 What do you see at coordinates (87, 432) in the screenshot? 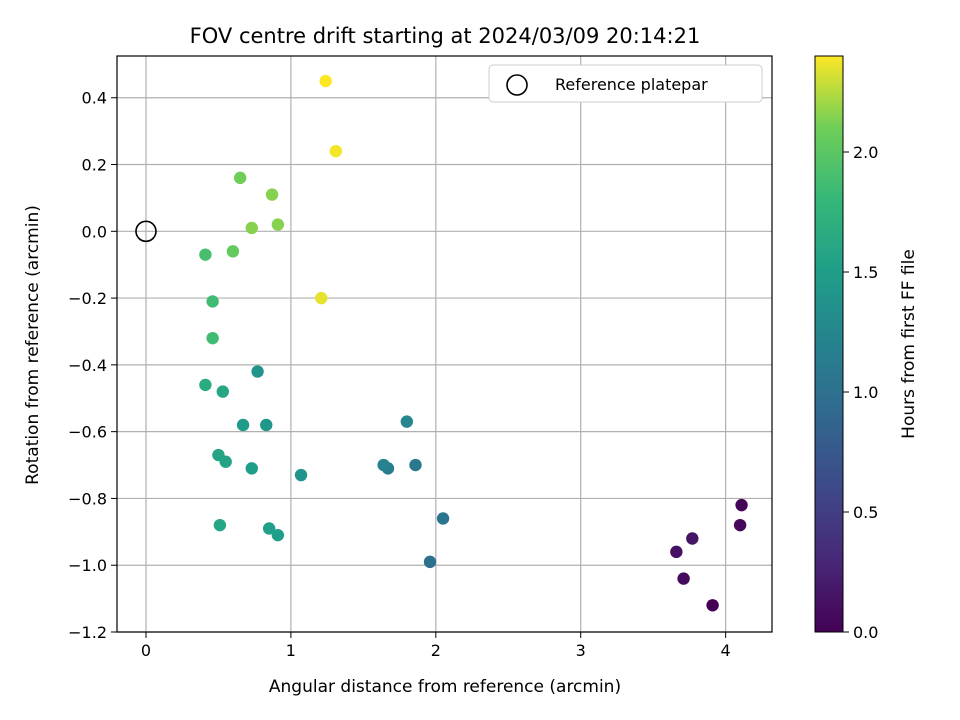
I see `y-tick-label: −0.6` at bounding box center [87, 432].